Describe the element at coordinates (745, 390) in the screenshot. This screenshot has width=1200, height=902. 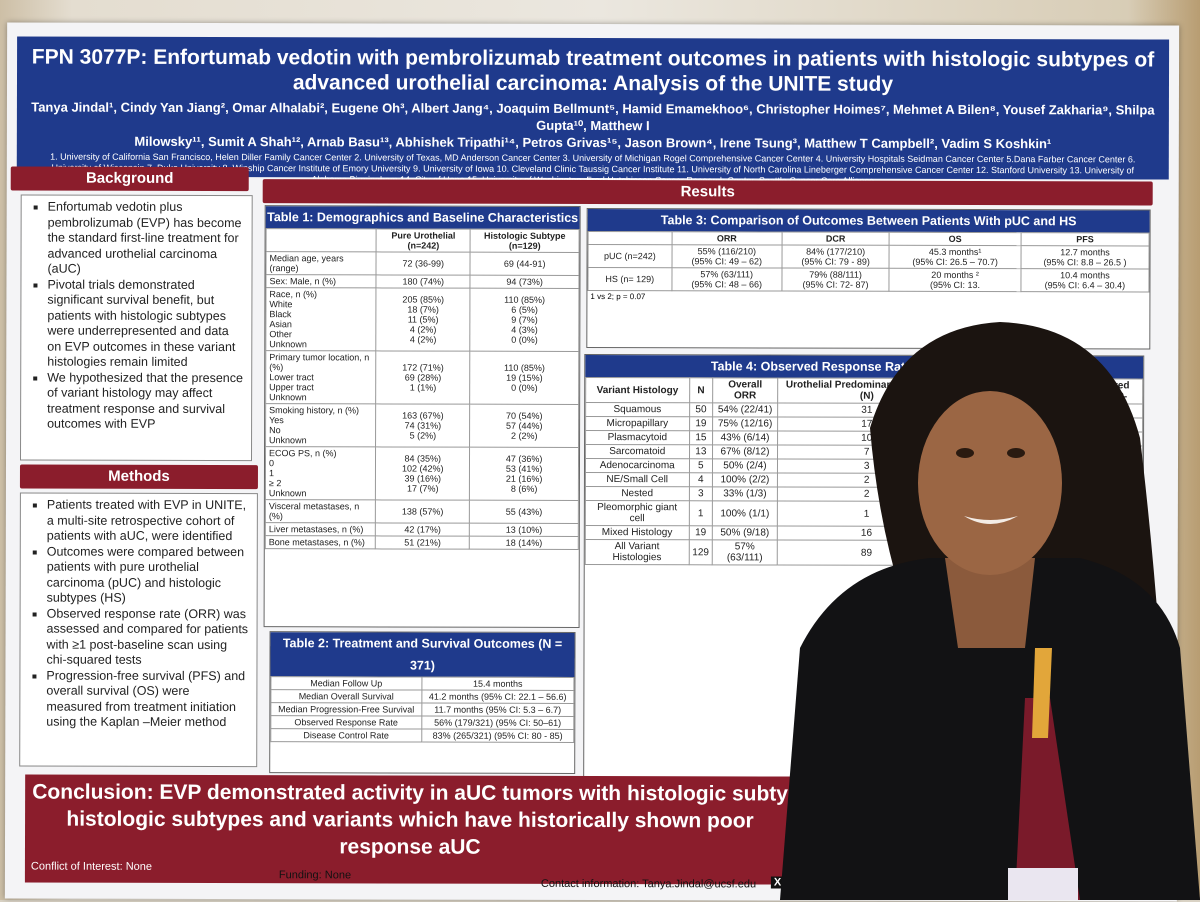
I see `table-4-header: Overall ORR` at that location.